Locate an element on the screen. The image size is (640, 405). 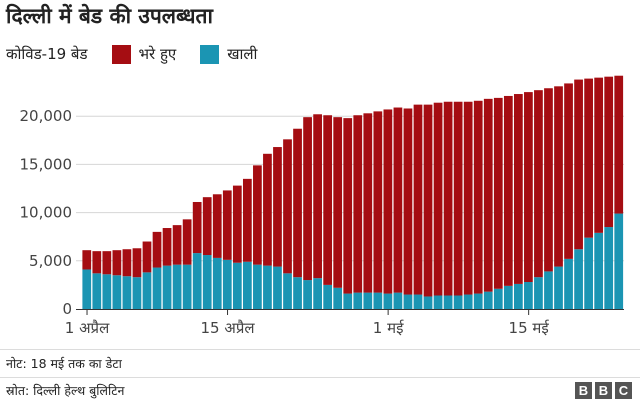
source-text: स्रोत: दिल्ली हेल्थ बुलिटिन is located at coordinates (65, 390).